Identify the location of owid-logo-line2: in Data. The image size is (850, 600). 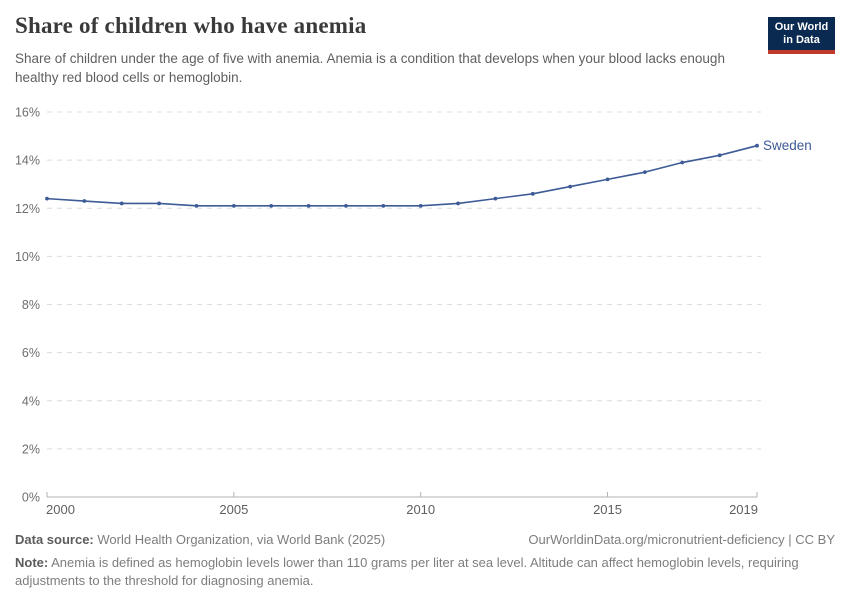
(801, 40).